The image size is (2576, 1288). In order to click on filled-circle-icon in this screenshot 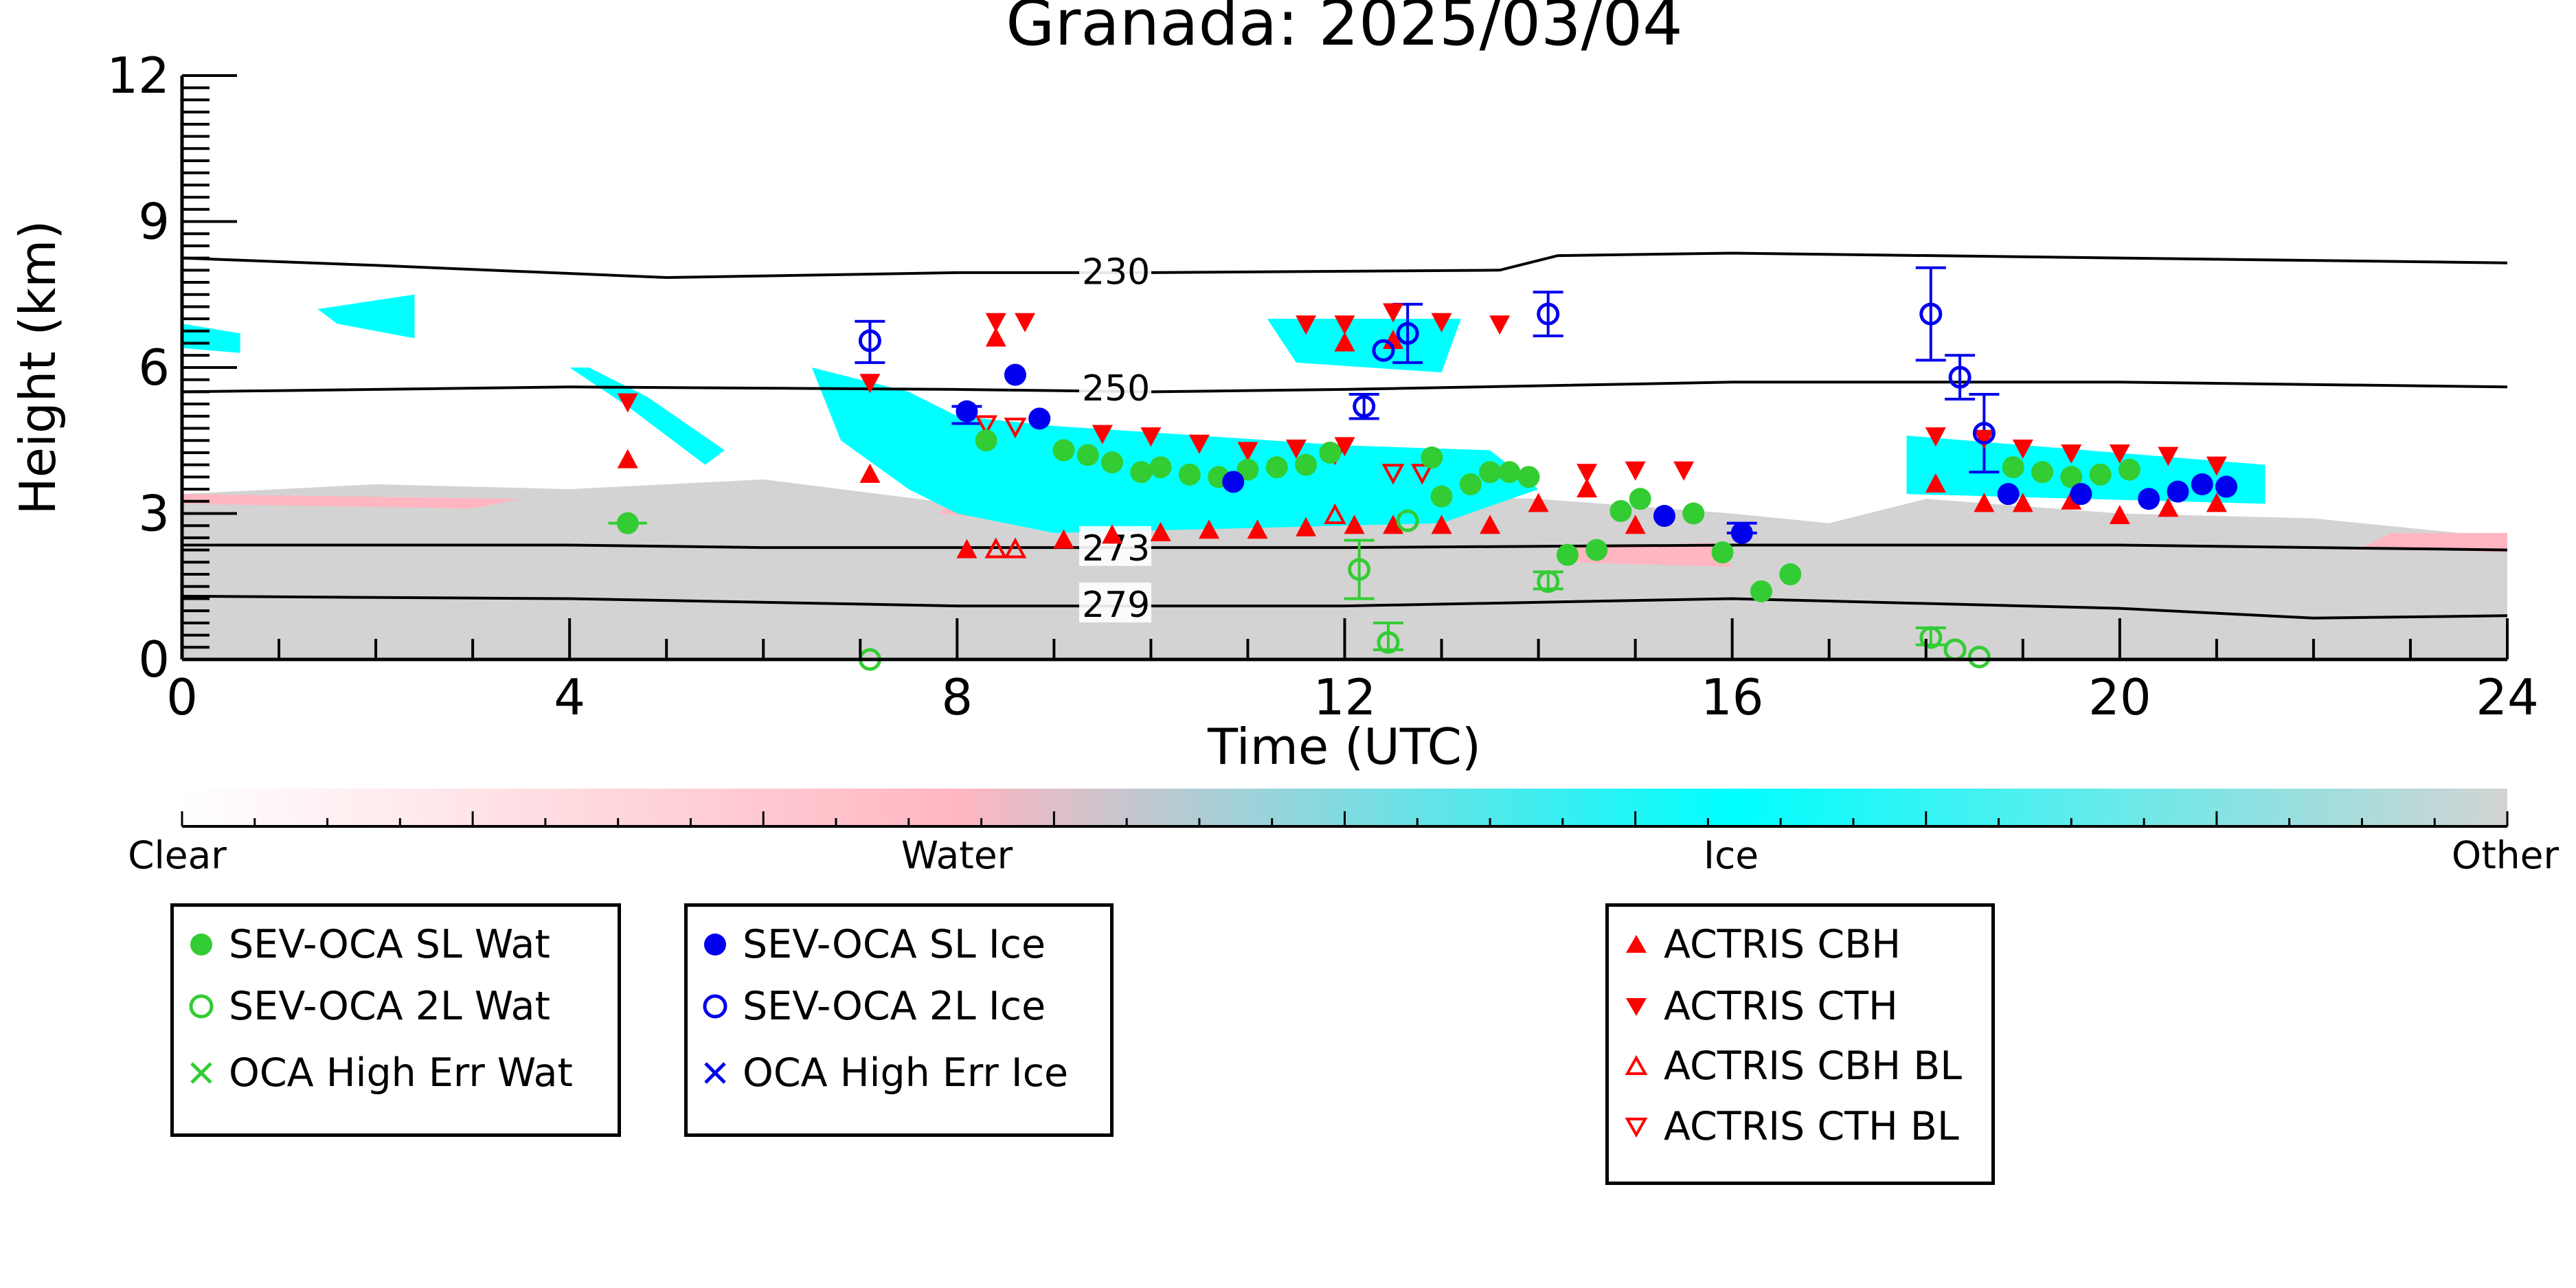, I will do `click(715, 944)`.